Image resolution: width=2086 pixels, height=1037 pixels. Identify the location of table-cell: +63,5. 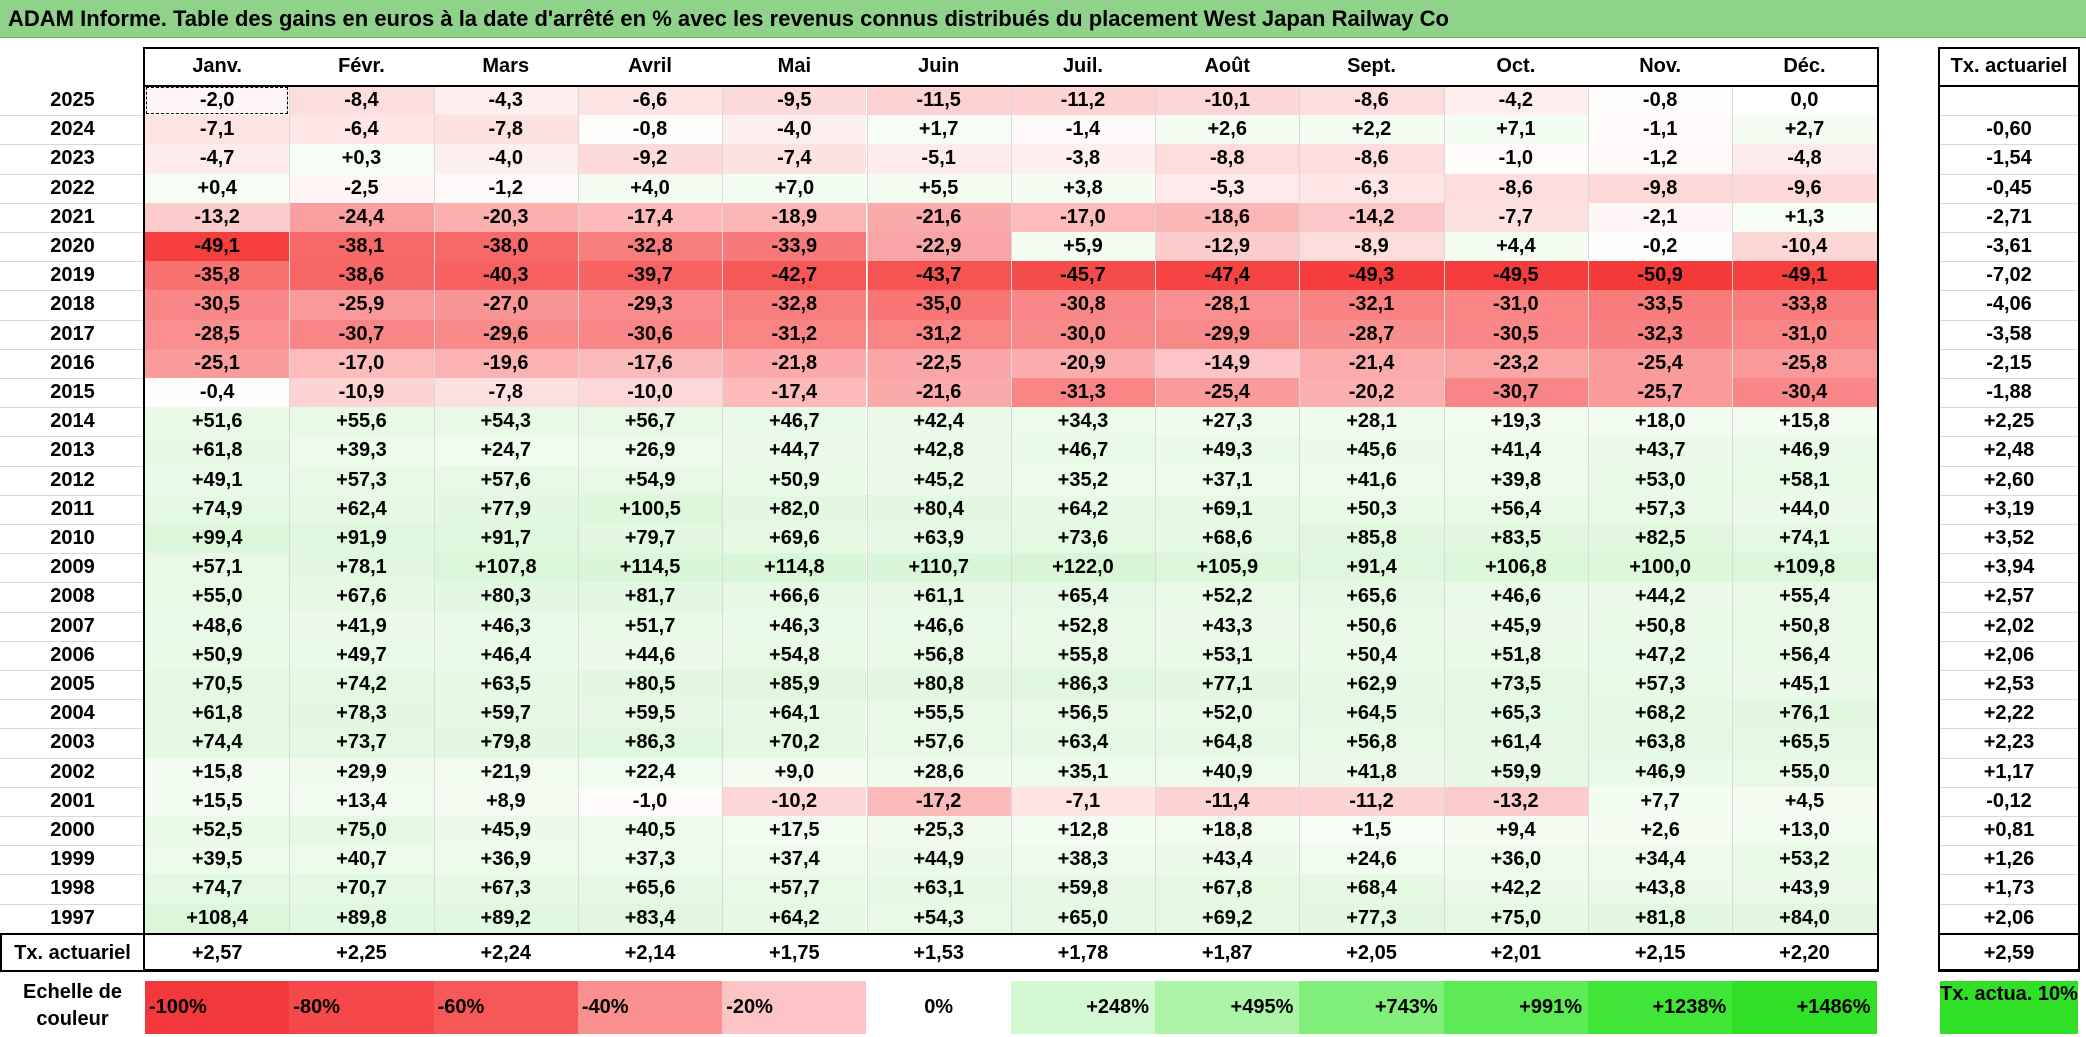
(505, 685).